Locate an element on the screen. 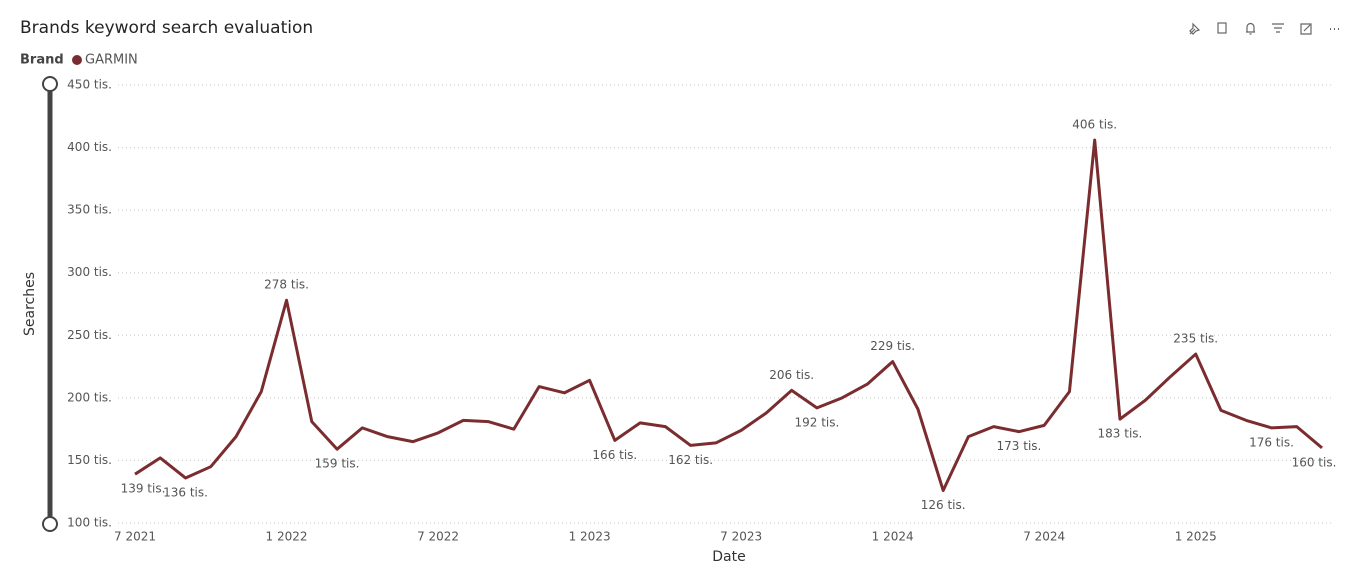 This screenshot has height=572, width=1358. data-label: 406 tis. is located at coordinates (1094, 125).